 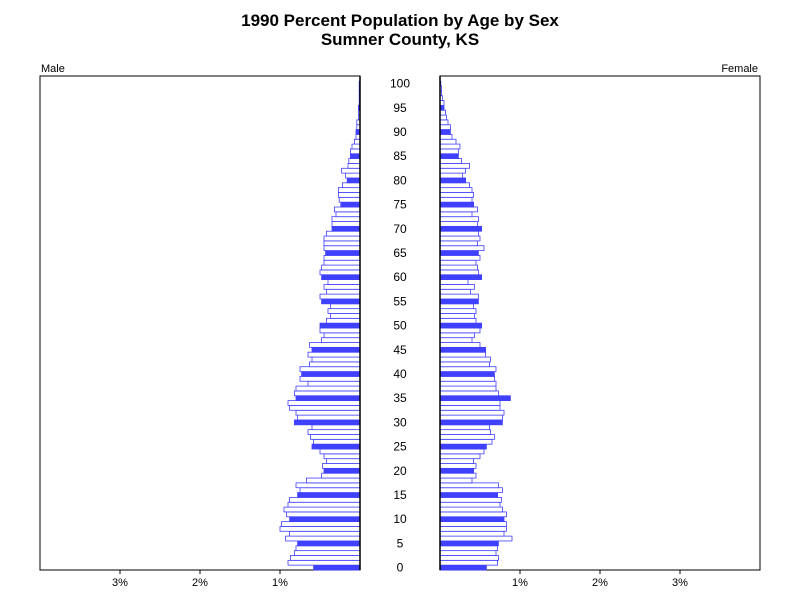 What do you see at coordinates (200, 583) in the screenshot?
I see `male-tick-label-2: 2%` at bounding box center [200, 583].